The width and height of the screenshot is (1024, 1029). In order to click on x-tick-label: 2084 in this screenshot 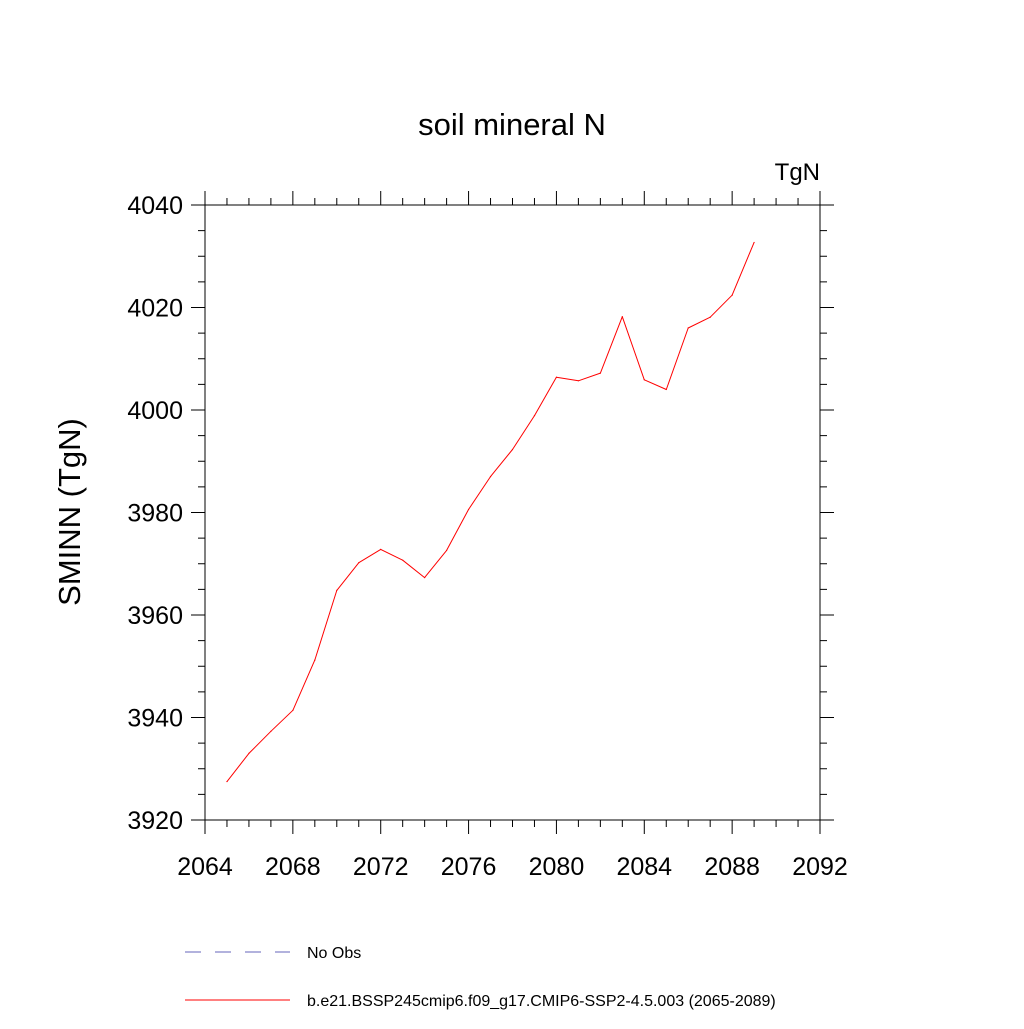, I will do `click(644, 867)`.